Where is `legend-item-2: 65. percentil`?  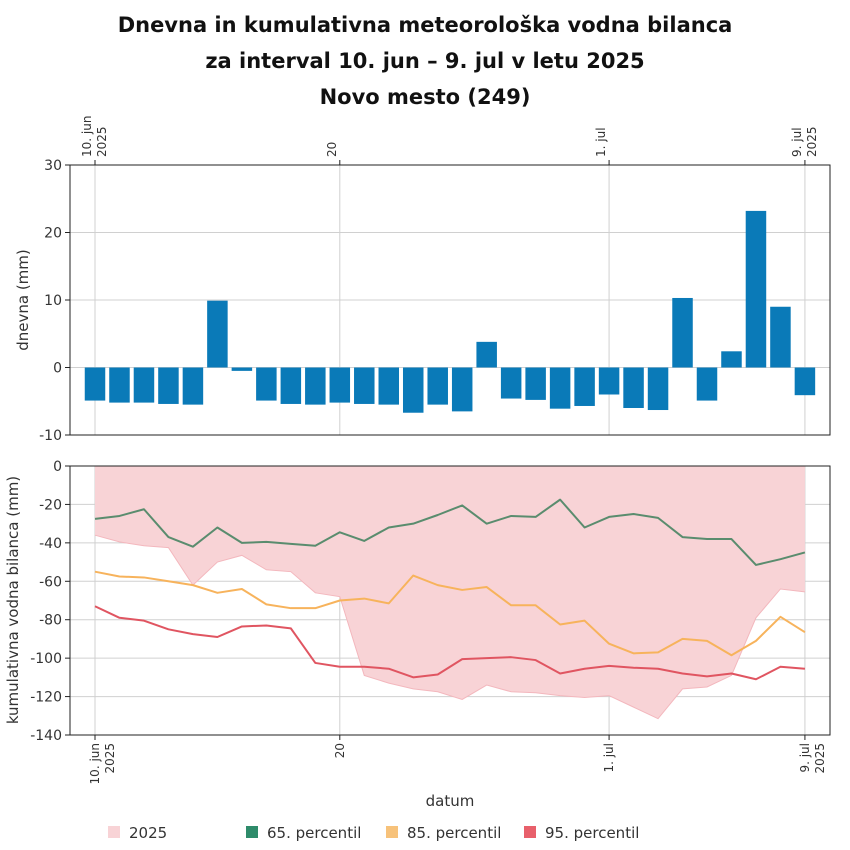 legend-item-2: 65. percentil is located at coordinates (303, 833).